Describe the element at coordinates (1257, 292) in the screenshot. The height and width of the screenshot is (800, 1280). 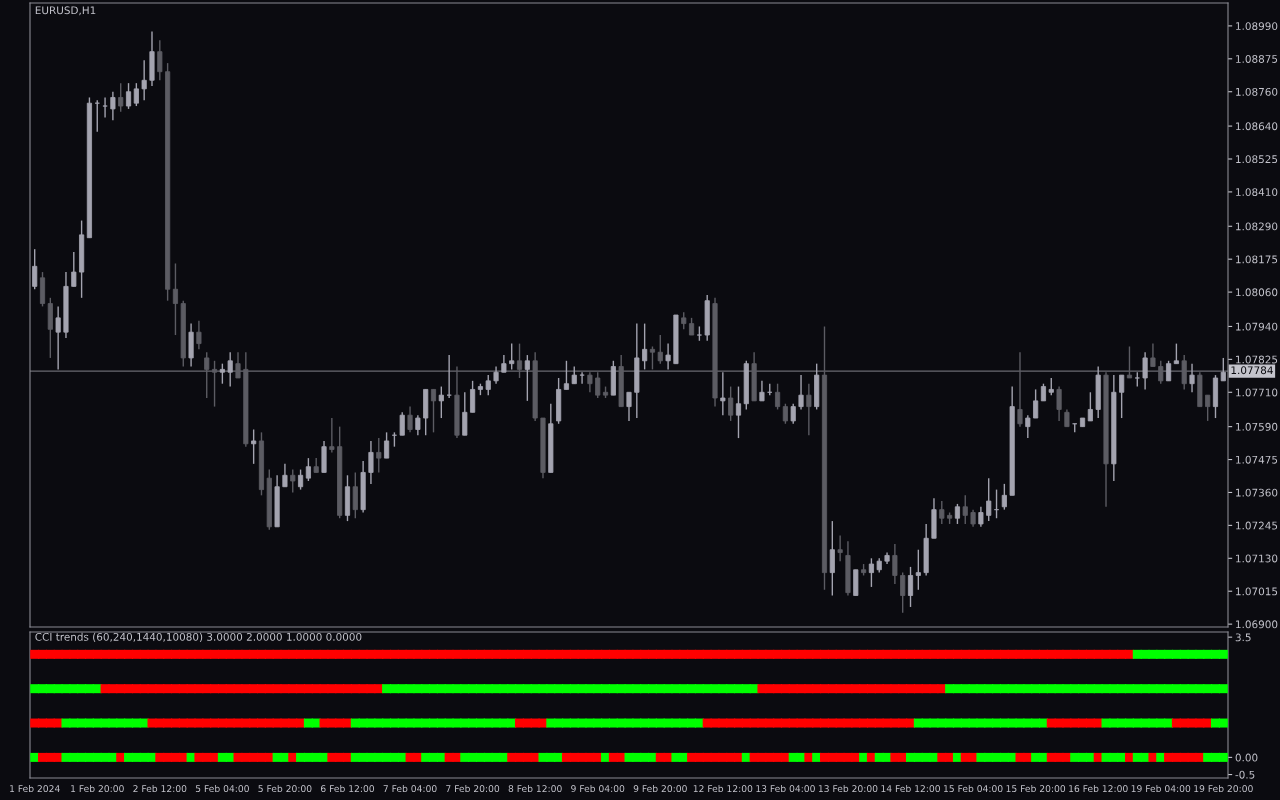
I see `y-tick-label: 1.08060` at that location.